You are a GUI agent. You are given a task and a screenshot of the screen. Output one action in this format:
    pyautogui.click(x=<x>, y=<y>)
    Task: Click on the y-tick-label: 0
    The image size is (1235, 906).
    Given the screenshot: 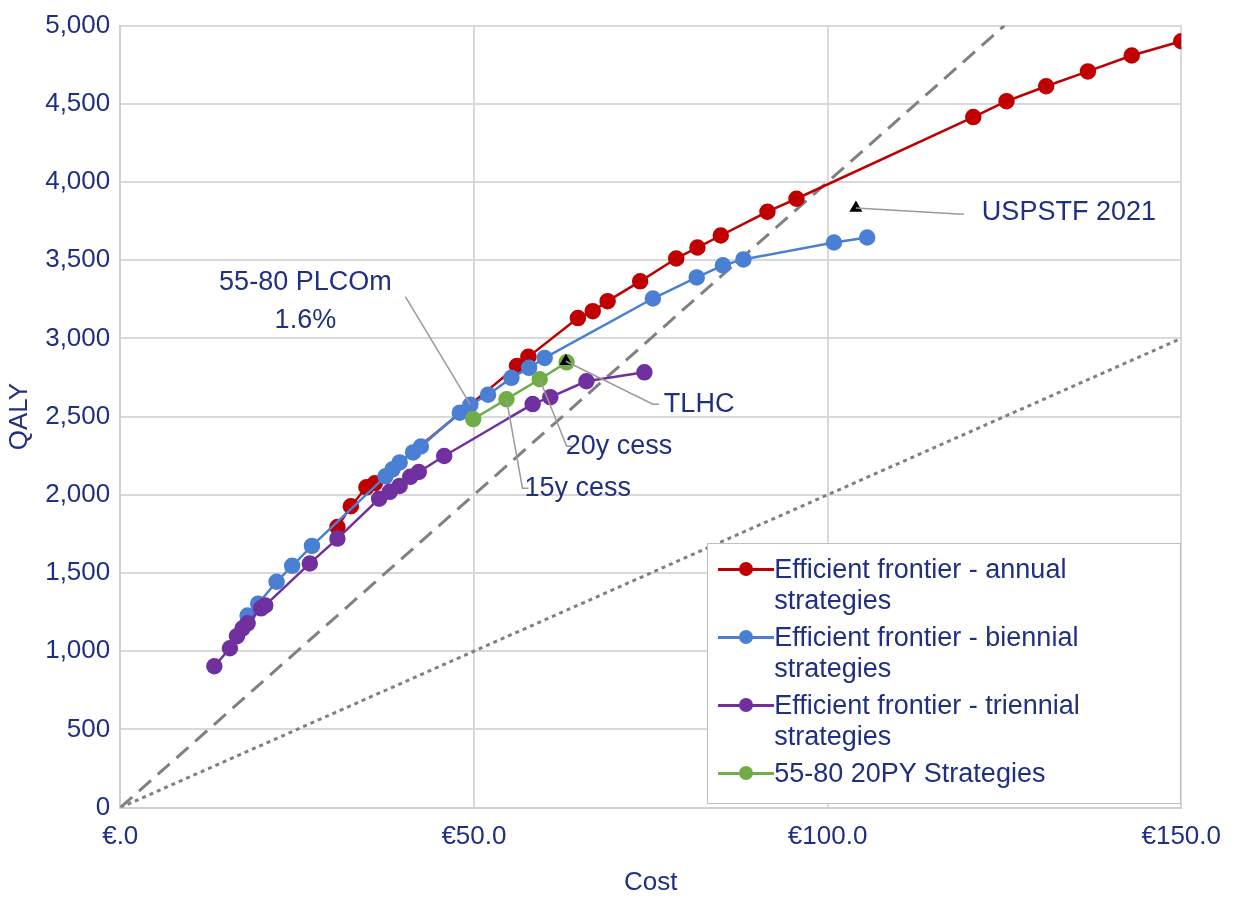 What is the action you would take?
    pyautogui.click(x=103, y=805)
    